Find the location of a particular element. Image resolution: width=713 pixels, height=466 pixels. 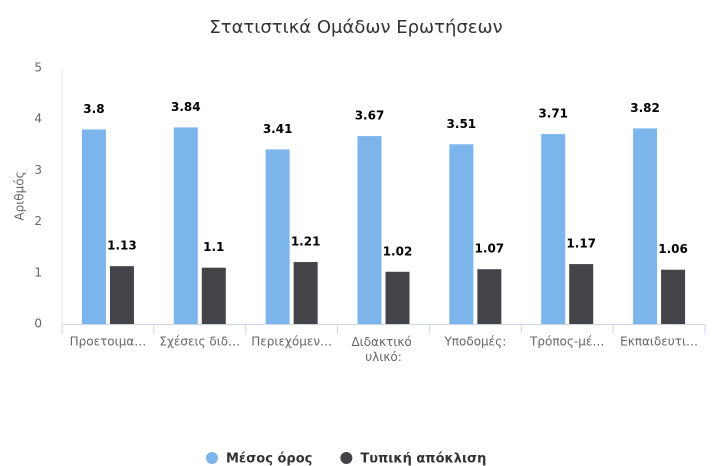

legend-label: Τυπική απόκλιση is located at coordinates (423, 459).